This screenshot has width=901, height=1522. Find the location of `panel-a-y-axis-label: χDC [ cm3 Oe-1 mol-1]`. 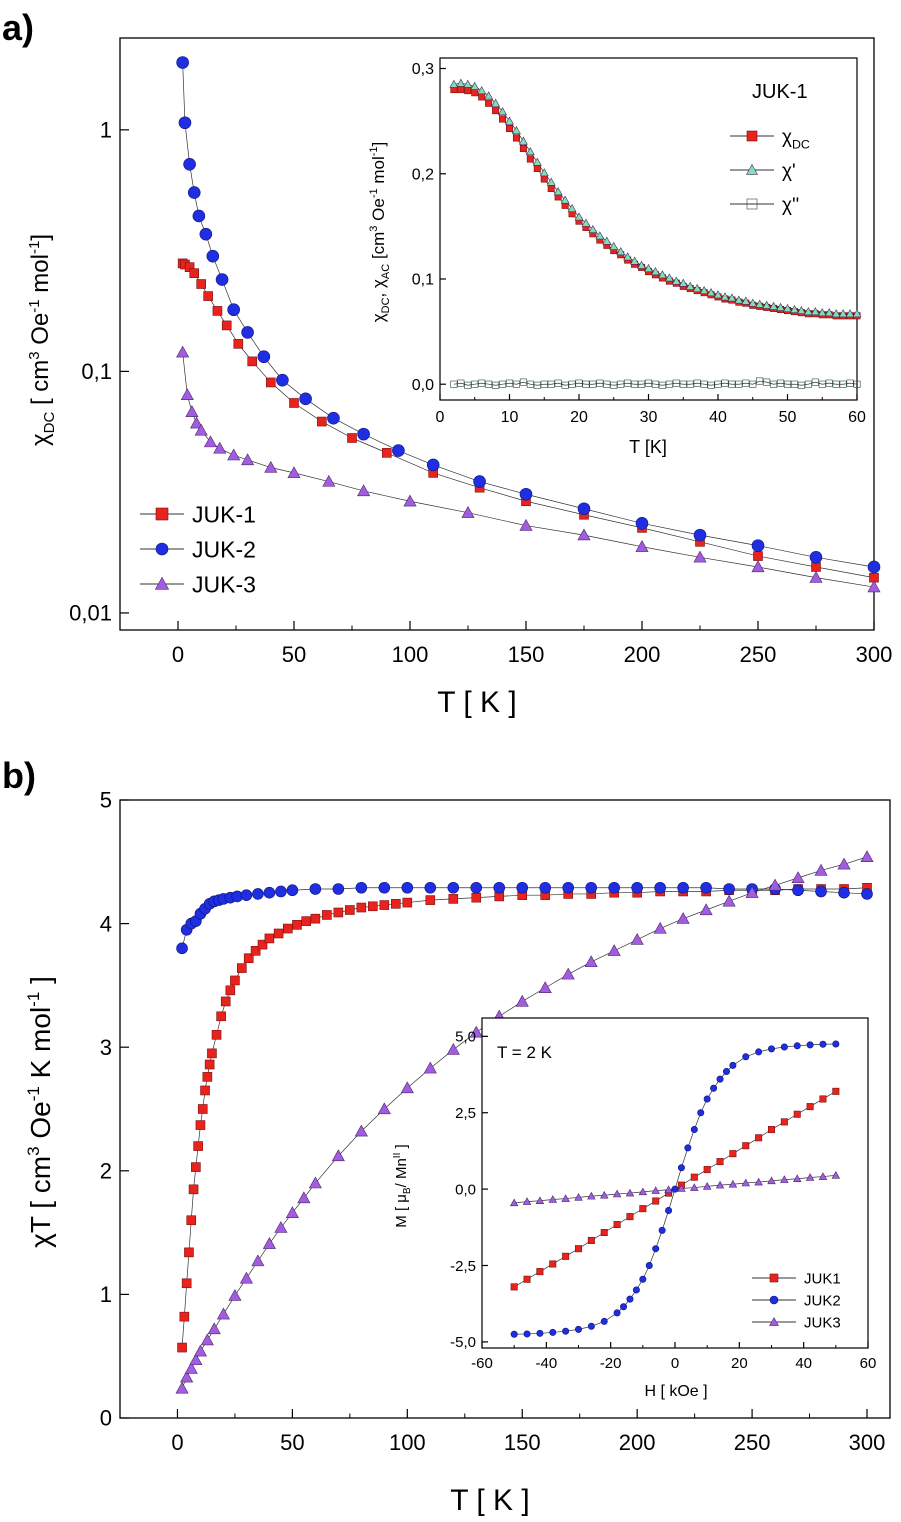

panel-a-y-axis-label: χDC [ cm3 Oe-1 mol-1] is located at coordinates (42, 340).